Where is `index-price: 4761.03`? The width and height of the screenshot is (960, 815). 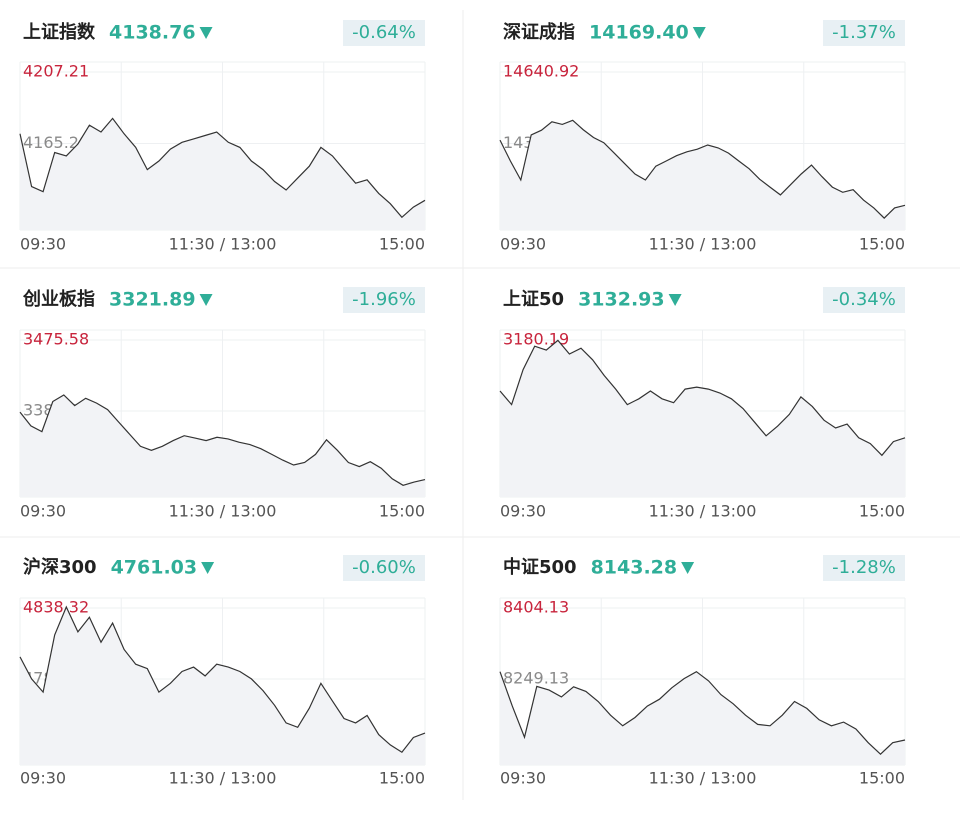
index-price: 4761.03 is located at coordinates (154, 568).